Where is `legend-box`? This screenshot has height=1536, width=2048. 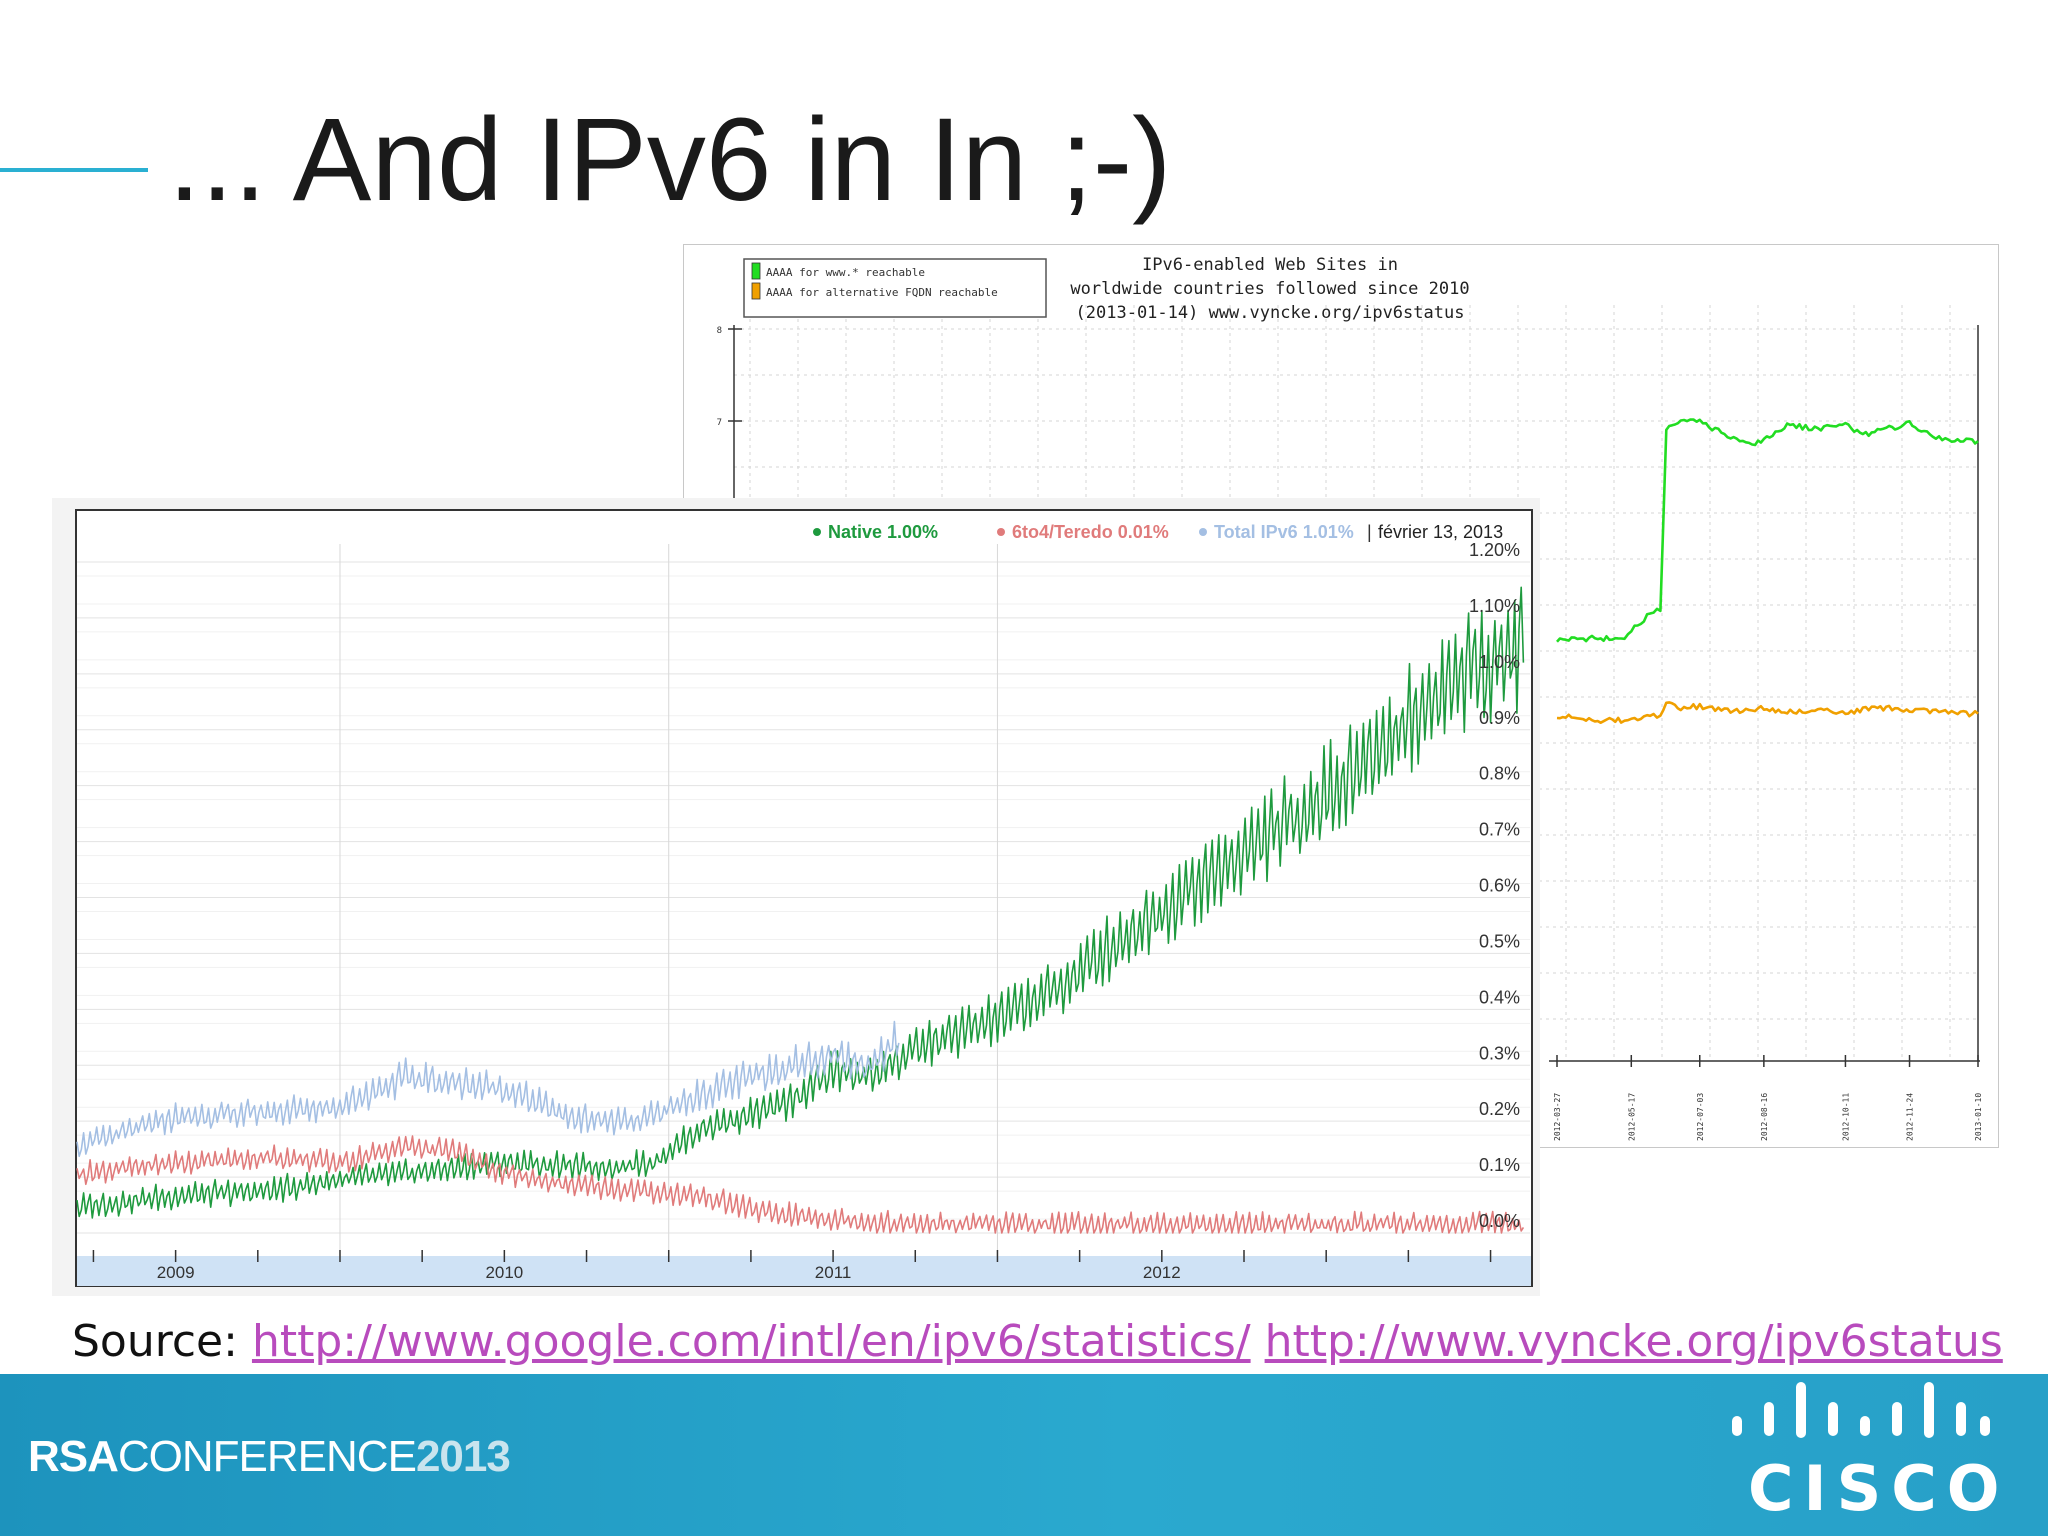
legend-box is located at coordinates (895, 288).